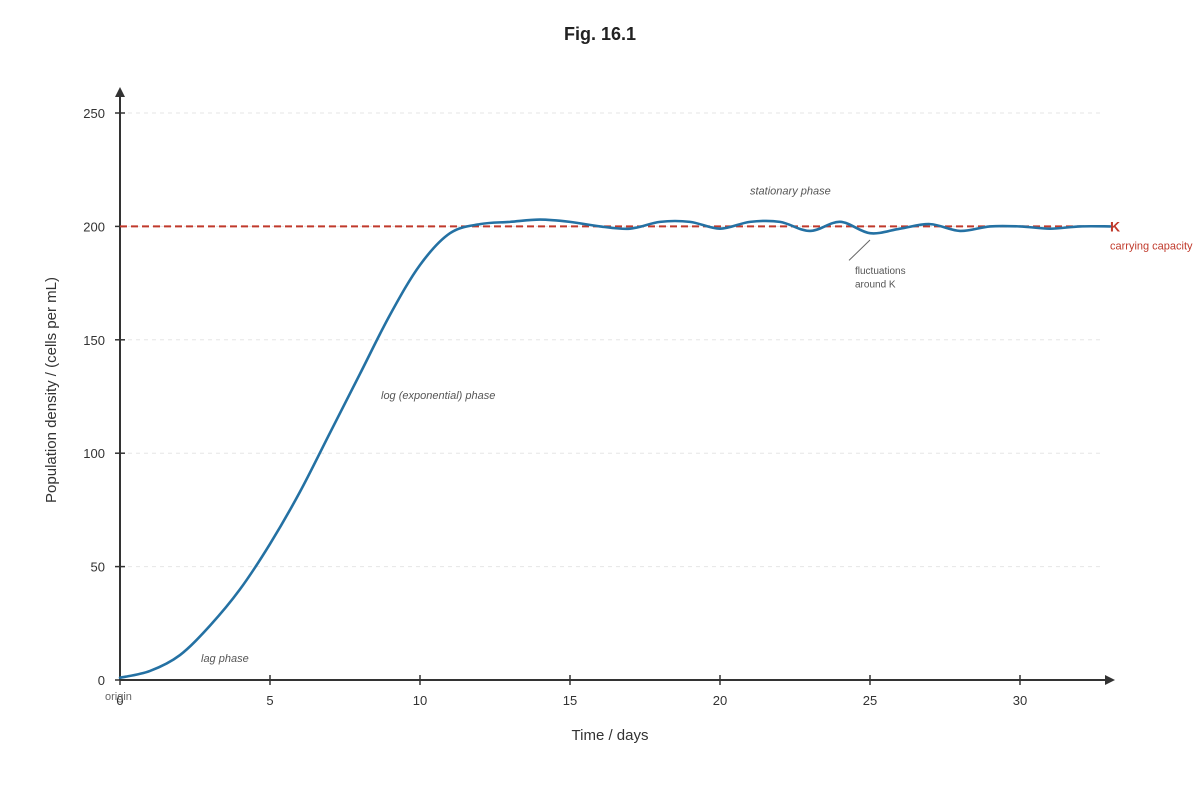 The image size is (1200, 800). I want to click on y-tick-label: 50, so click(98, 567).